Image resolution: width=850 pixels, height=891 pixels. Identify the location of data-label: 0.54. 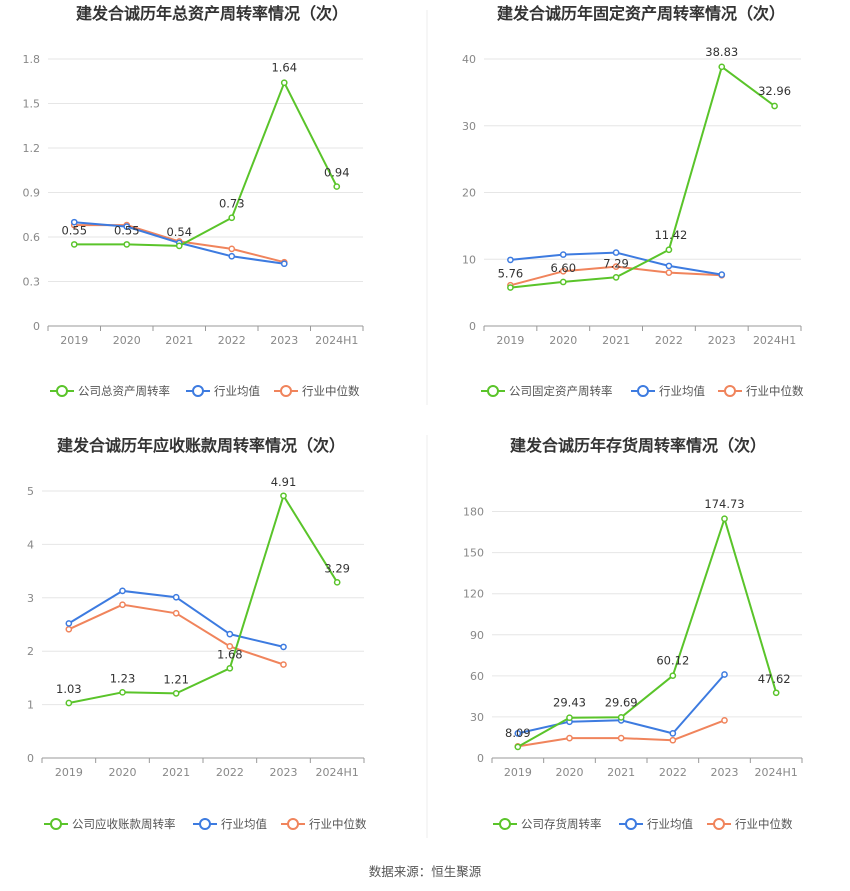
(179, 232).